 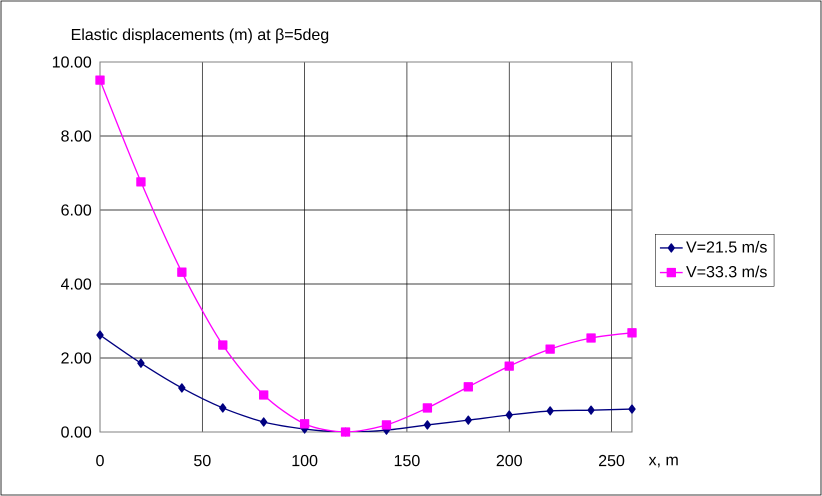 I want to click on y-tick-label: 4.00, so click(x=76, y=284).